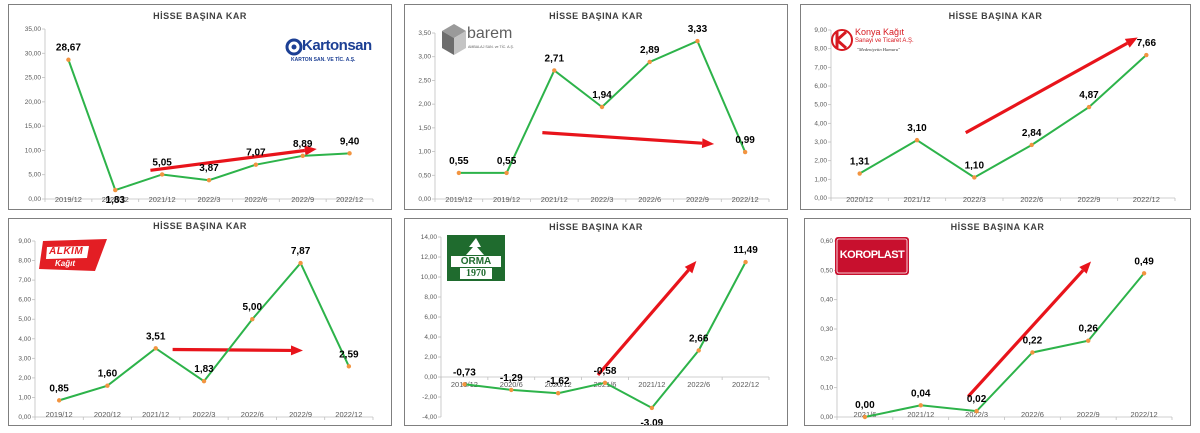 Image resolution: width=1200 pixels, height=433 pixels. What do you see at coordinates (605, 371) in the screenshot?
I see `data-label: -0,58` at bounding box center [605, 371].